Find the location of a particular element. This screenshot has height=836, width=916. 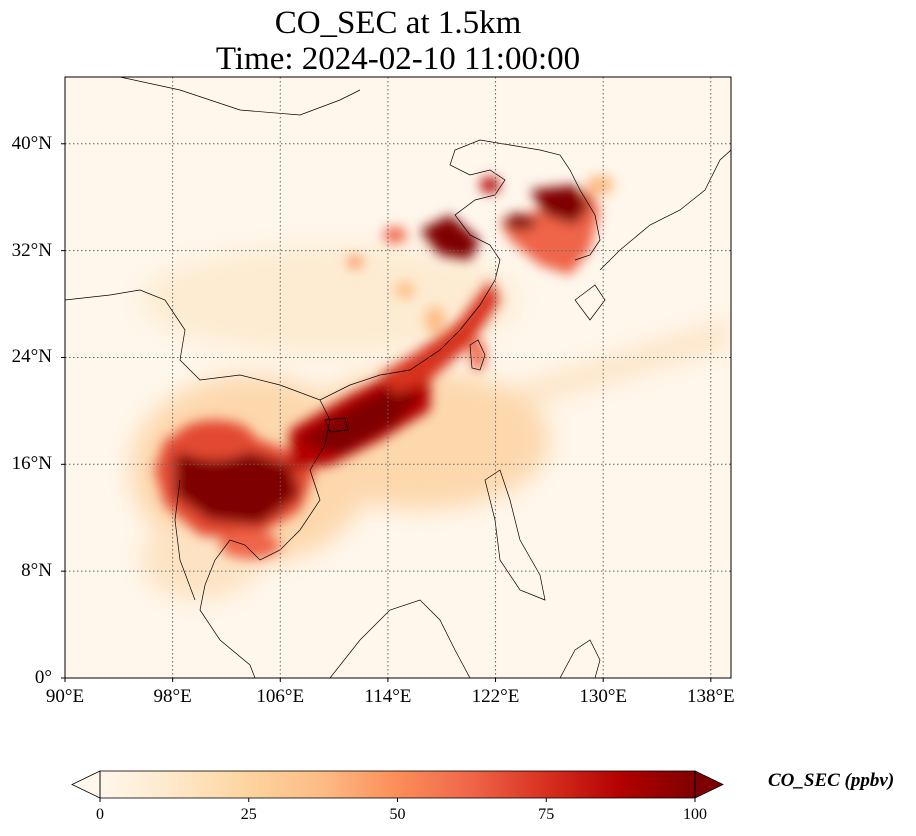

colorbar-gradient is located at coordinates (397, 784).